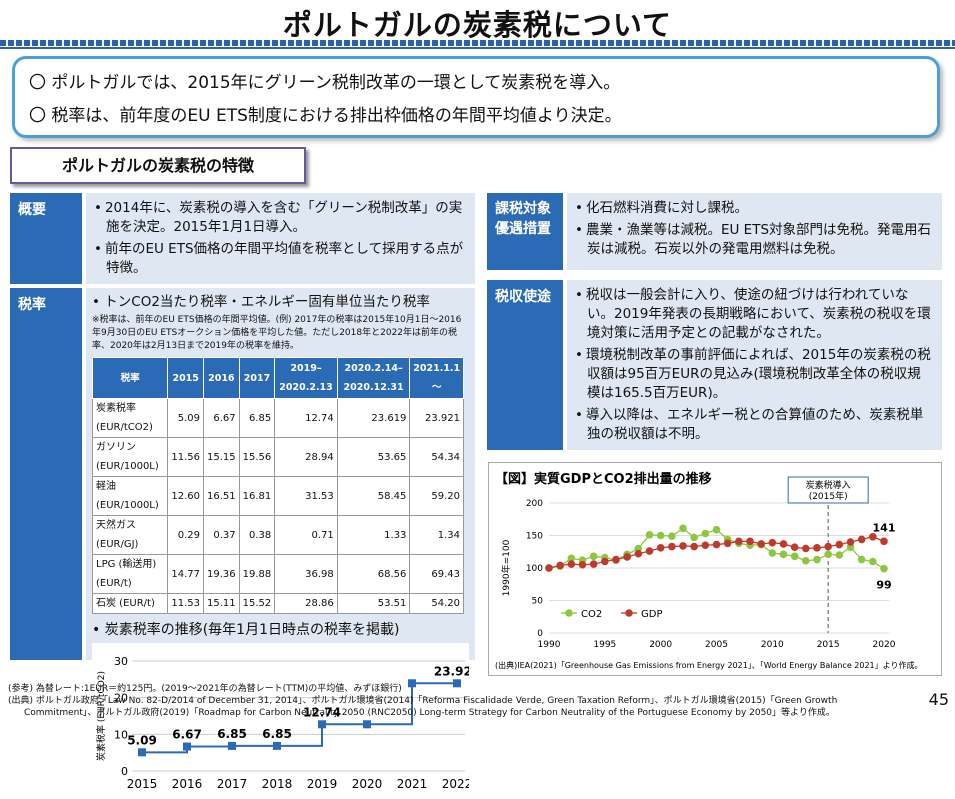 The width and height of the screenshot is (955, 799). Describe the element at coordinates (306, 496) in the screenshot. I see `table-cell: 31.53` at that location.